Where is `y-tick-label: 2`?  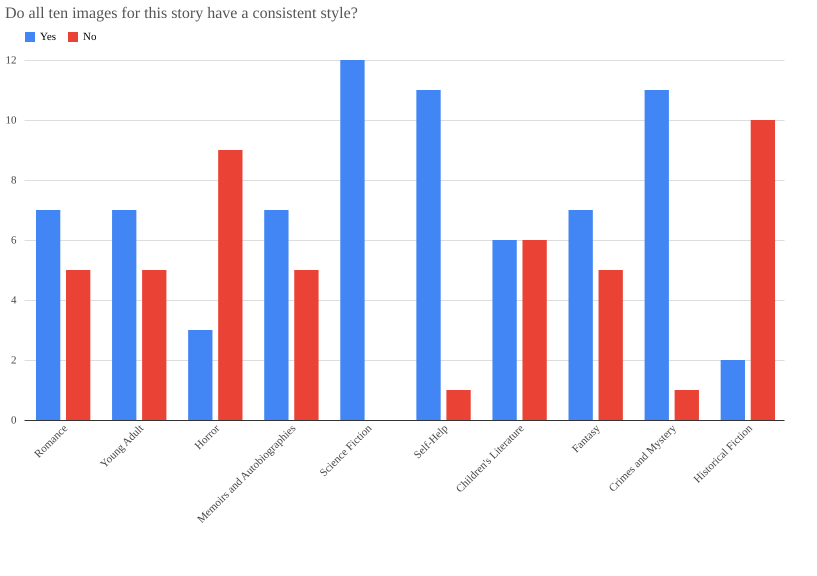 y-tick-label: 2 is located at coordinates (13, 360).